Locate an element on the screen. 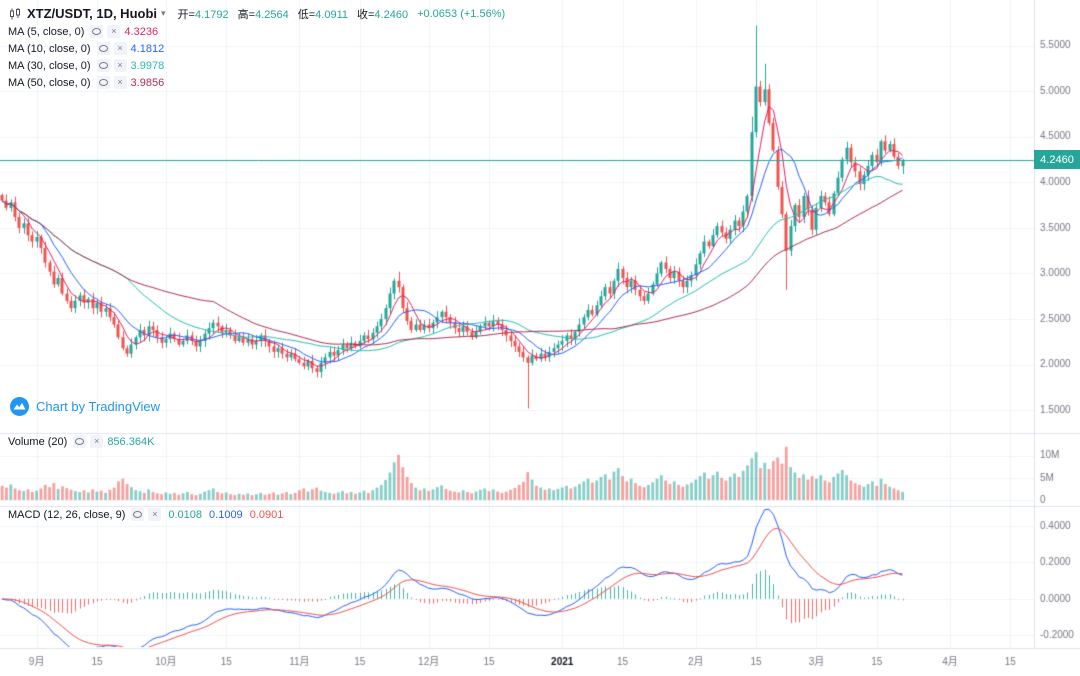  ma-50-row: MA (50, close, 0) × 3.9856 is located at coordinates (256, 82).